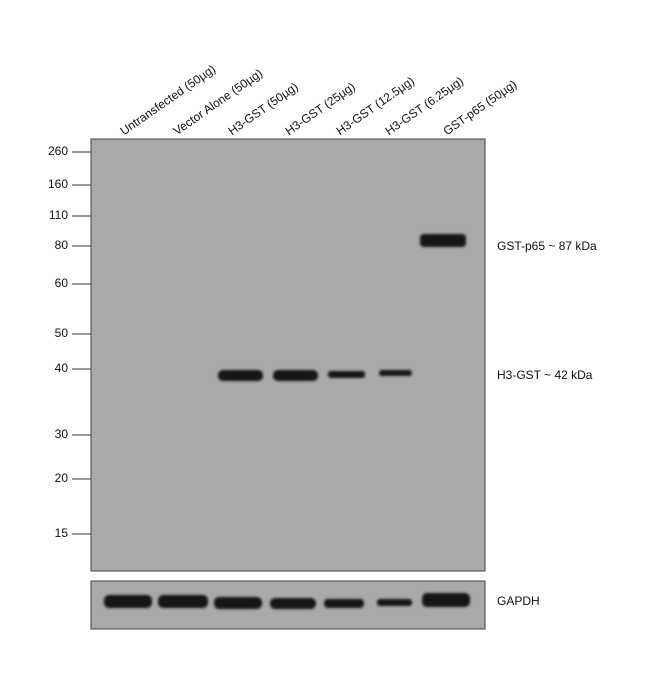 The width and height of the screenshot is (650, 677). I want to click on loading-control-label: GAPDH, so click(518, 601).